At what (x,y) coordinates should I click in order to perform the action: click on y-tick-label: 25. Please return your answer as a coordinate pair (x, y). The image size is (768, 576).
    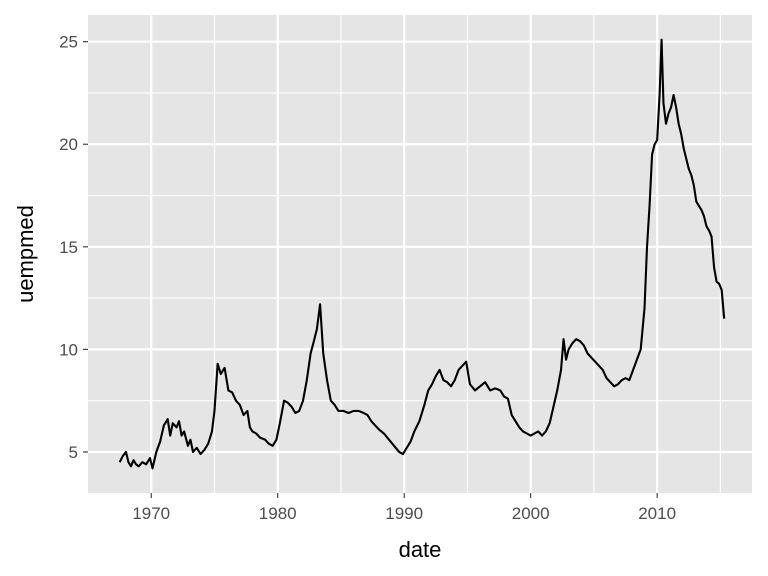
    Looking at the image, I should click on (68, 42).